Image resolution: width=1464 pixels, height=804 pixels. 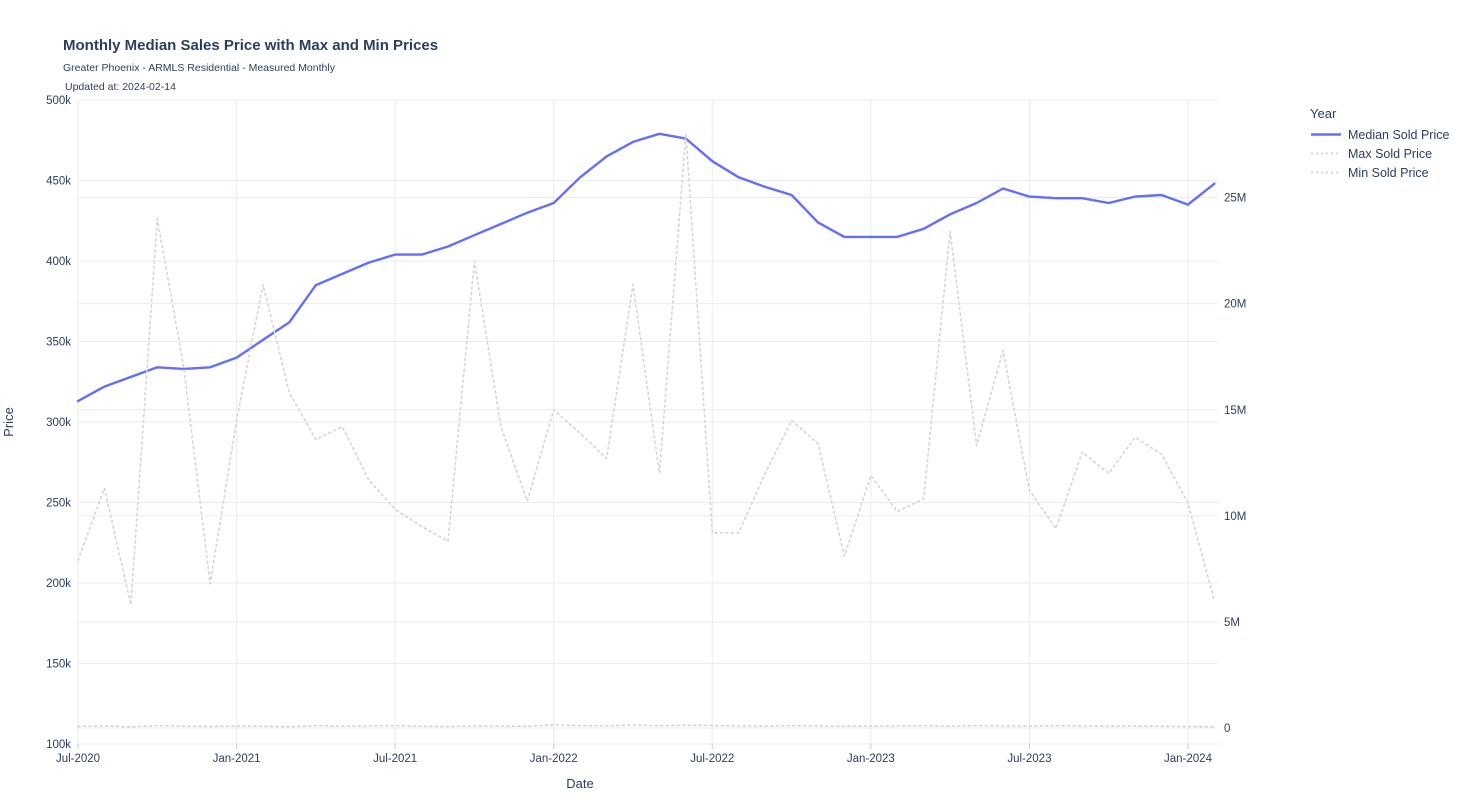 I want to click on series-min-sold-price, so click(x=646, y=725).